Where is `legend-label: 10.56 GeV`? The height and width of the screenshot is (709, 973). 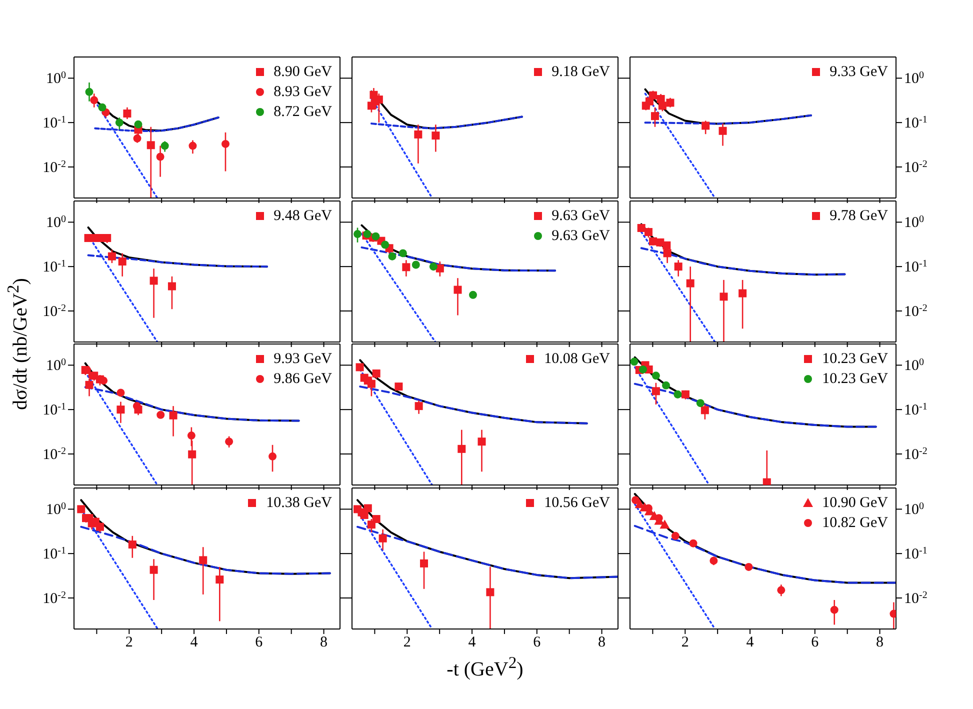 legend-label: 10.56 GeV is located at coordinates (577, 503).